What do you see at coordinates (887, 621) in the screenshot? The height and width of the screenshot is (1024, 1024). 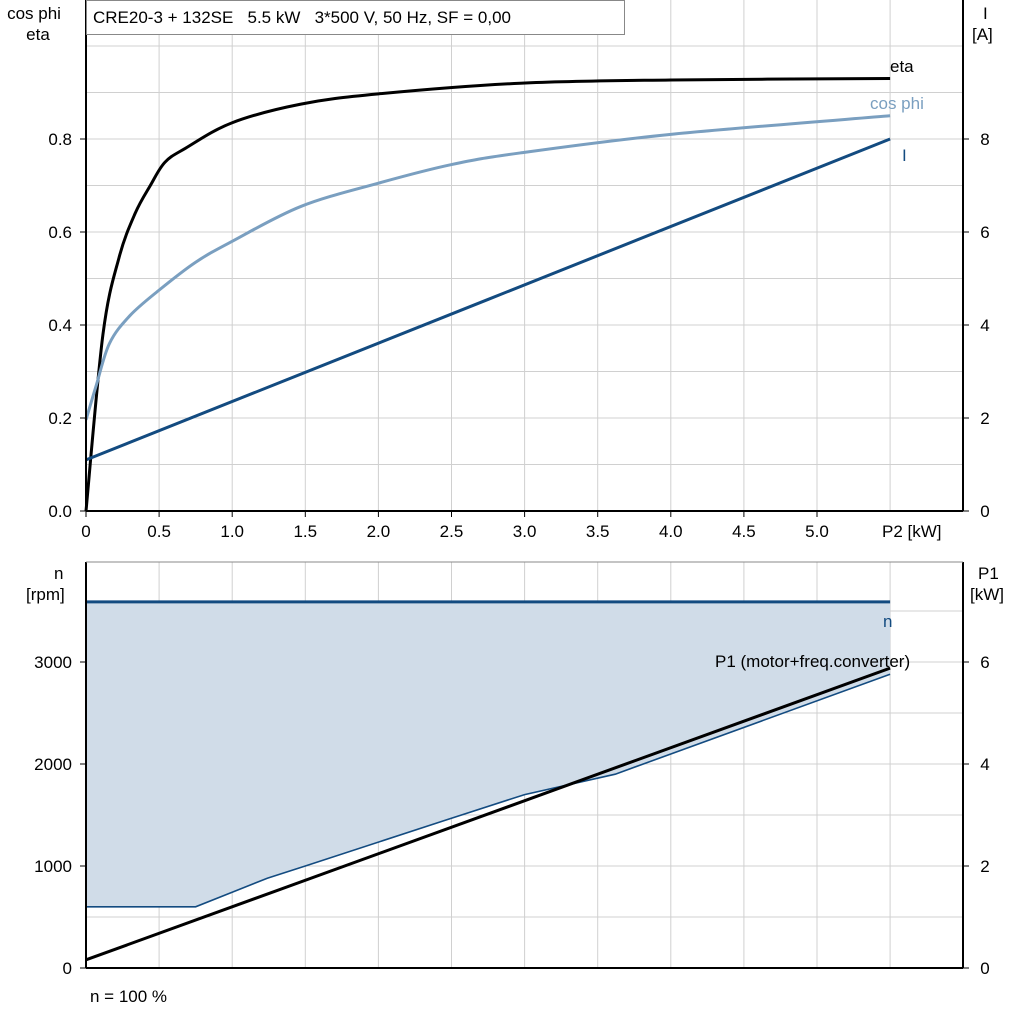 I see `legend-n: n` at bounding box center [887, 621].